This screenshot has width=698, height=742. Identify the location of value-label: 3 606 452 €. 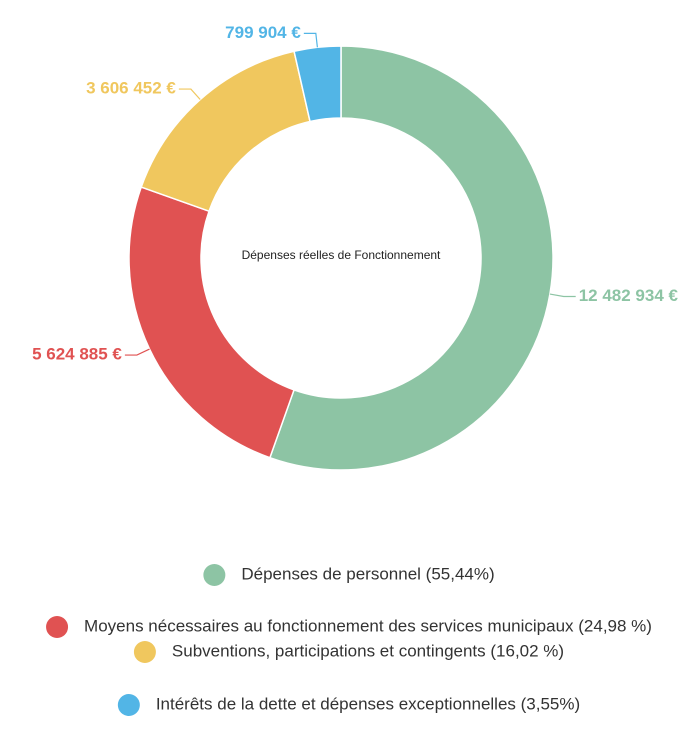
(131, 88).